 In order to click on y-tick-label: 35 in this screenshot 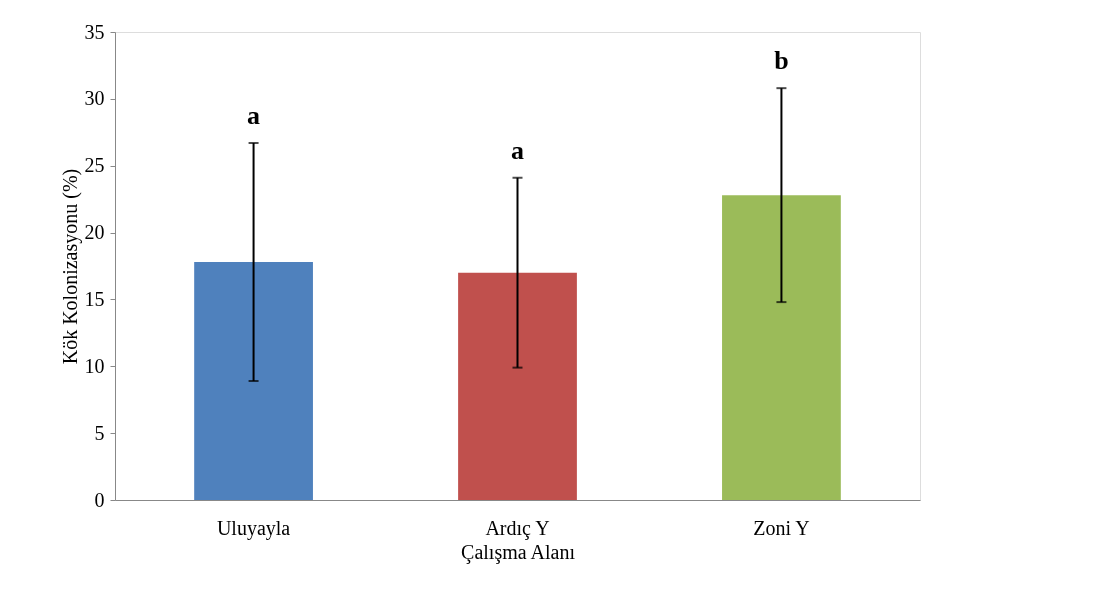, I will do `click(94, 31)`.